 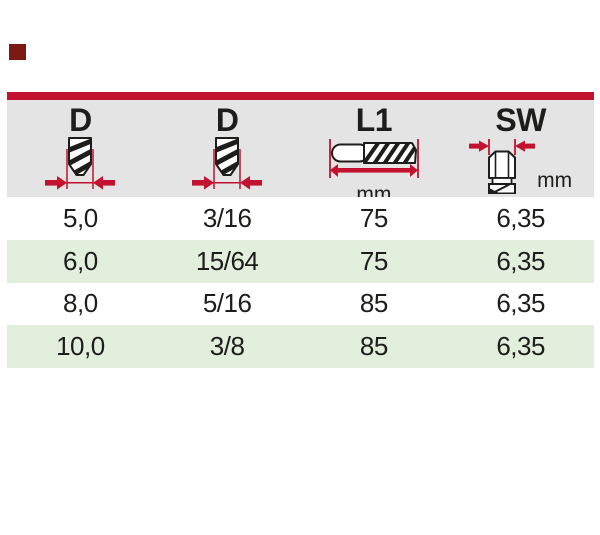 I want to click on column-label: SW, so click(x=520, y=120).